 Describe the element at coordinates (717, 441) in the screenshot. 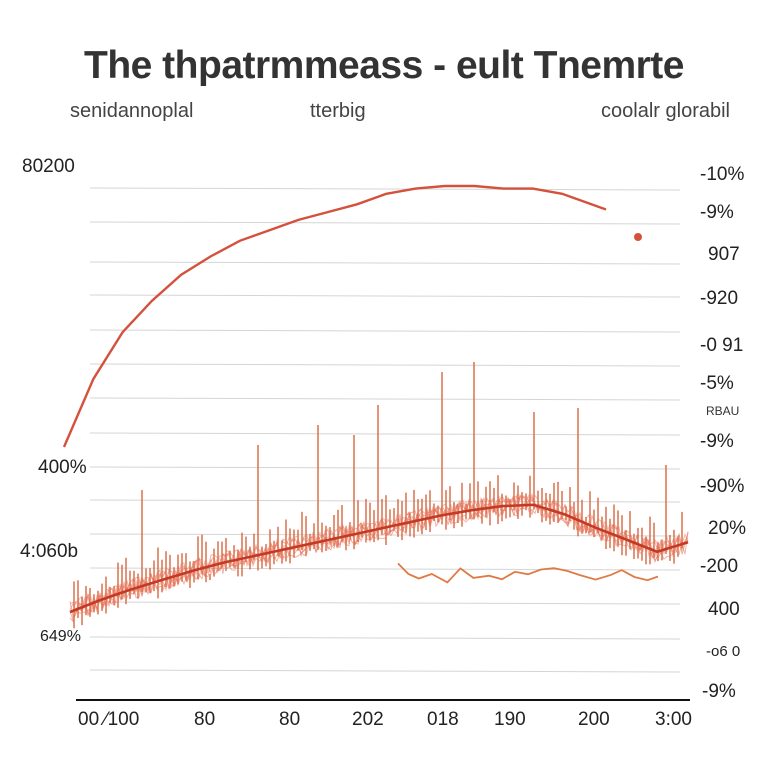

I see `y-tick-right-7: -9%` at that location.